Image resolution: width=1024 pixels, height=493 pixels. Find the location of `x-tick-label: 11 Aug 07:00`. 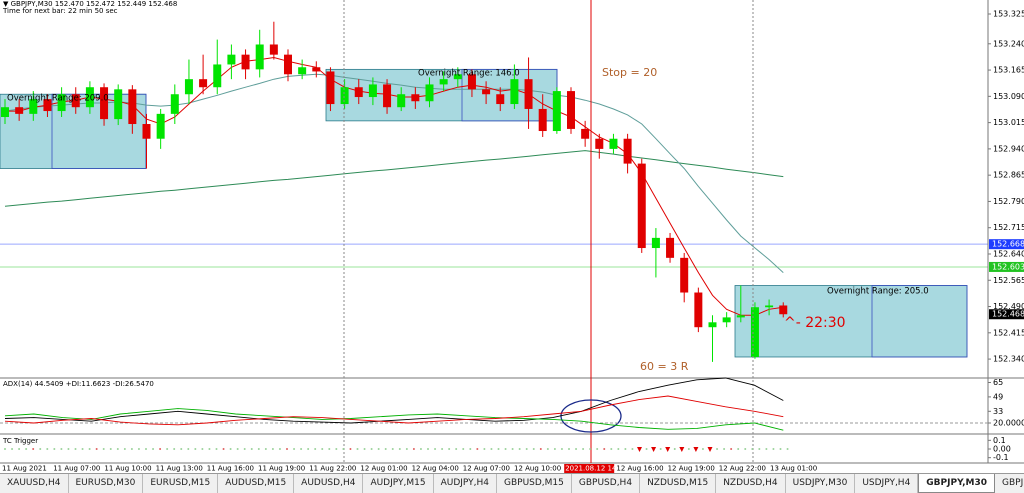

x-tick-label: 11 Aug 07:00 is located at coordinates (76, 469).